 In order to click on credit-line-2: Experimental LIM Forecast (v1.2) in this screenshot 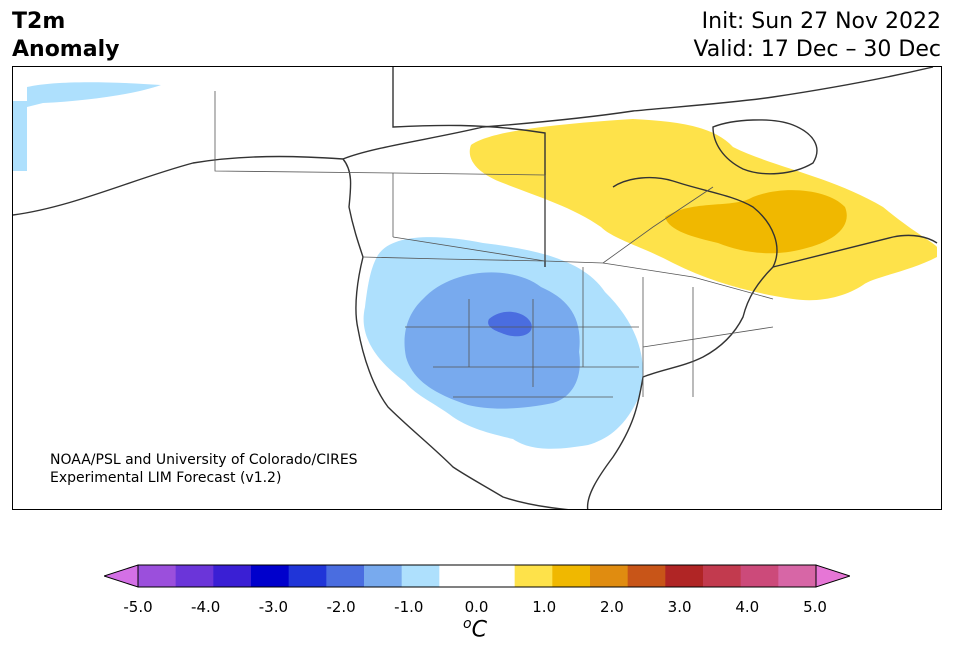, I will do `click(166, 478)`.